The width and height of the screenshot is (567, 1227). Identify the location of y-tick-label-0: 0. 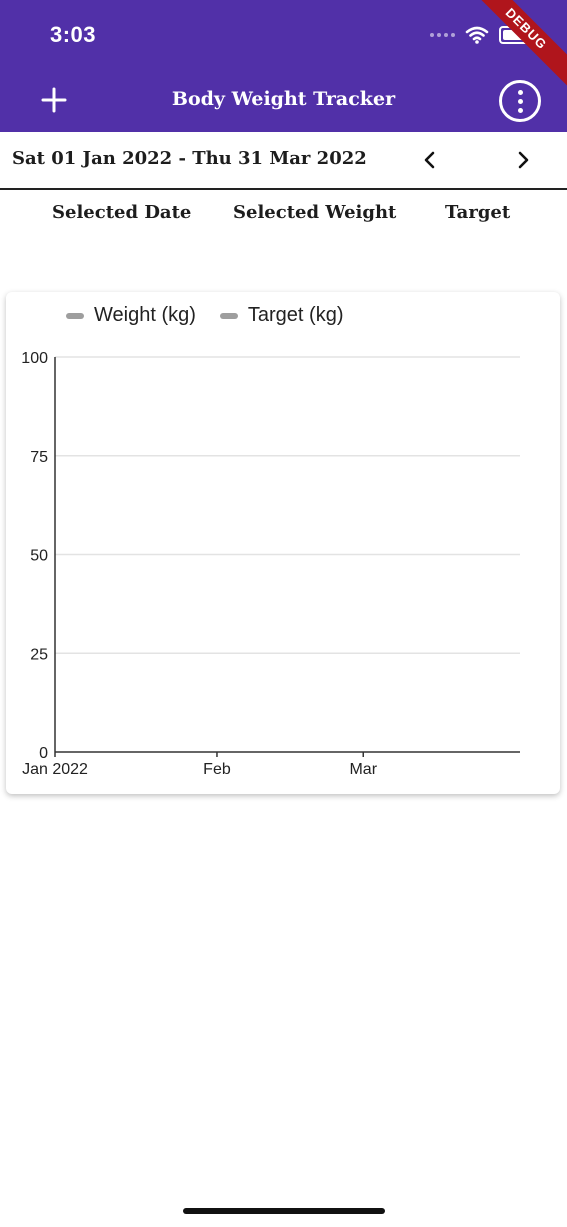
(43, 753).